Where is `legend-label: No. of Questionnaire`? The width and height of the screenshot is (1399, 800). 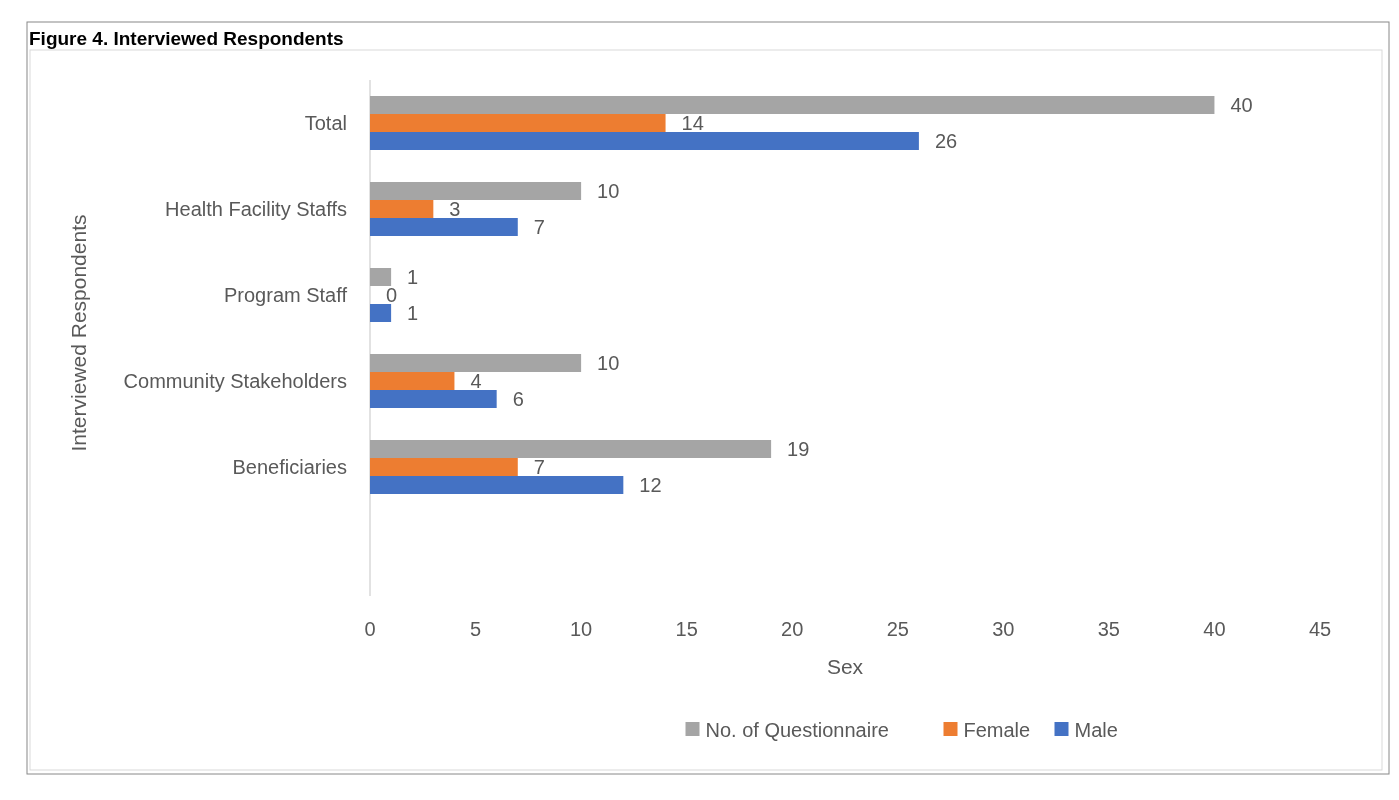 legend-label: No. of Questionnaire is located at coordinates (797, 730).